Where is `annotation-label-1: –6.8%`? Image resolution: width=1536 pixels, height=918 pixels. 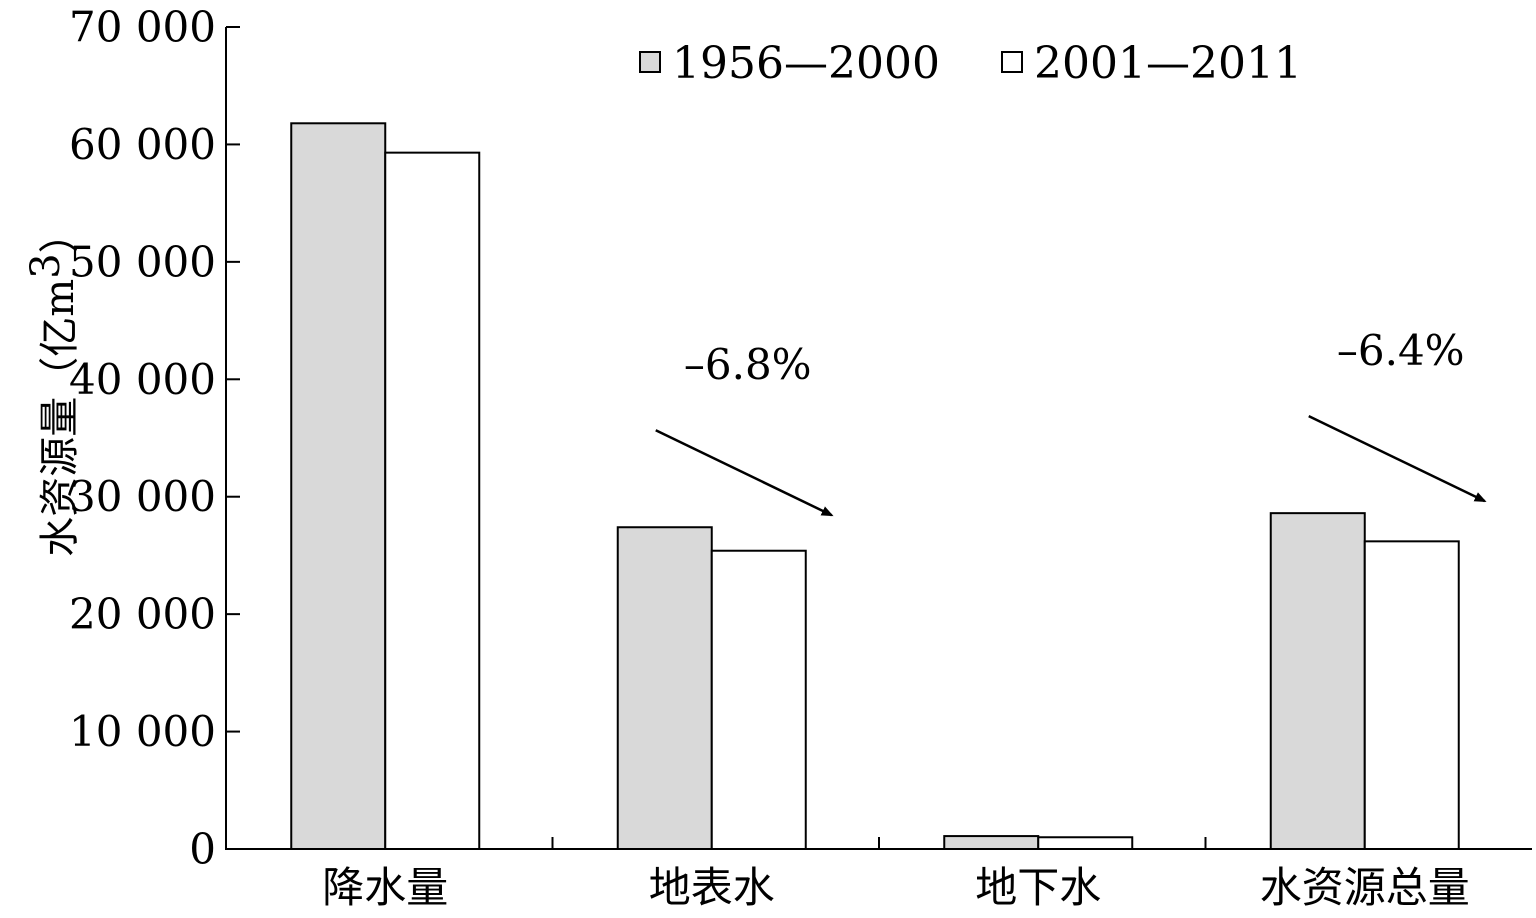
annotation-label-1: –6.8% is located at coordinates (748, 364).